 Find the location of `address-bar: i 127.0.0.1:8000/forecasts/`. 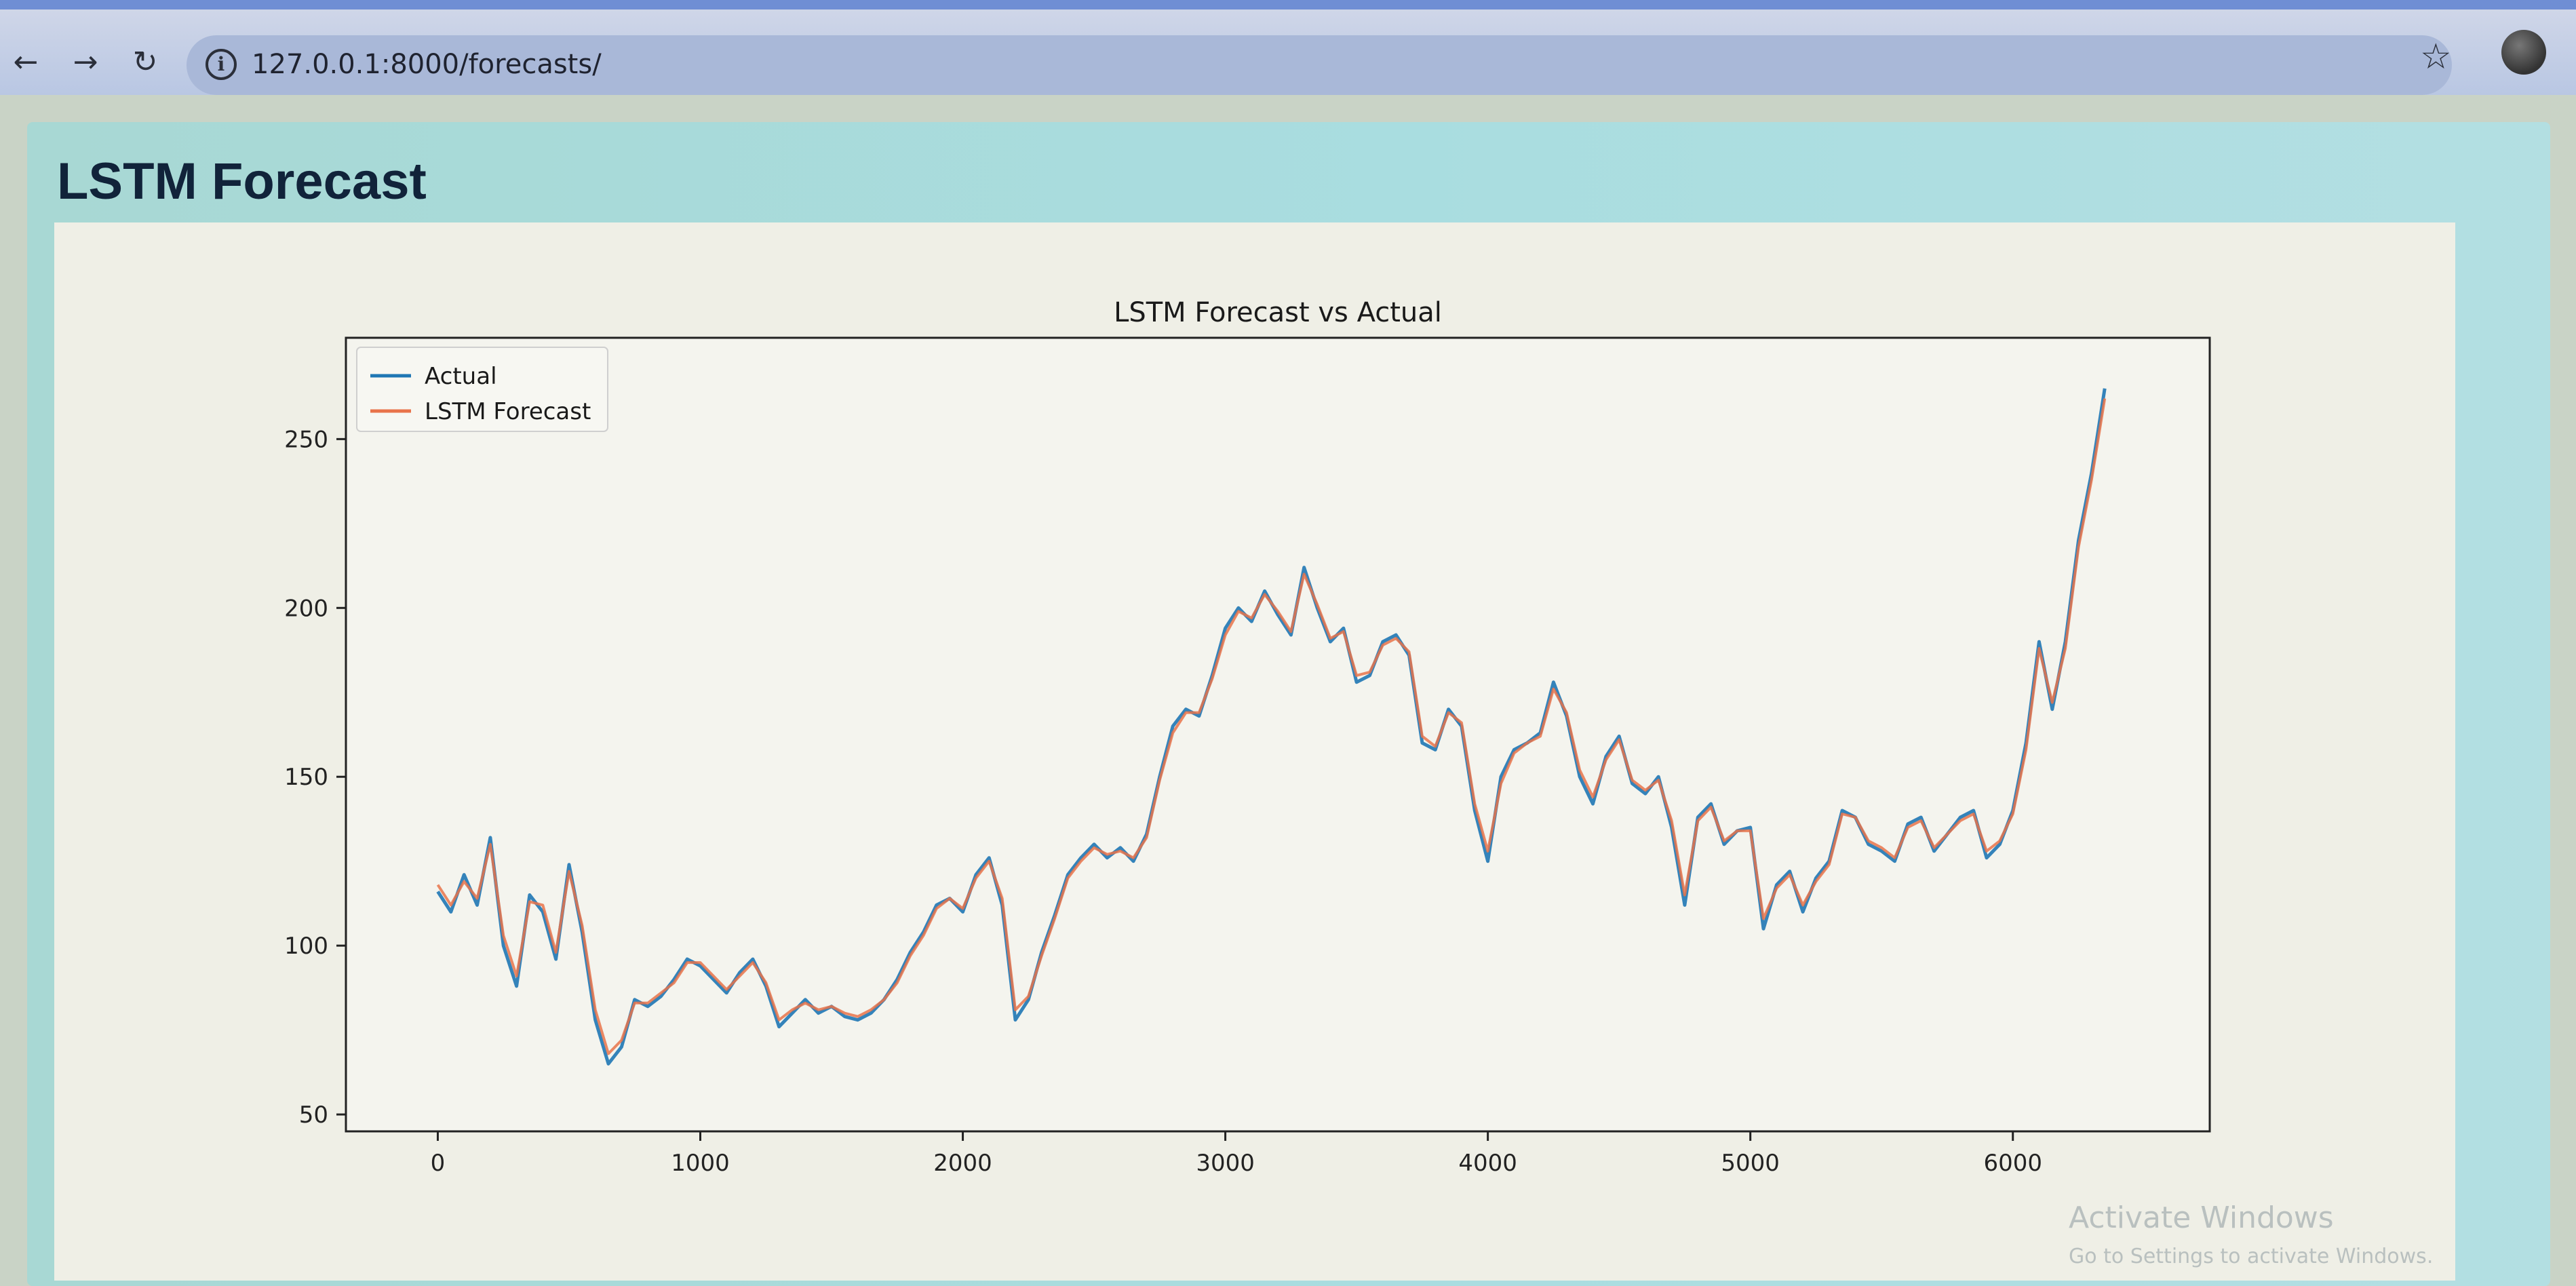

address-bar: i 127.0.0.1:8000/forecasts/ is located at coordinates (1319, 65).